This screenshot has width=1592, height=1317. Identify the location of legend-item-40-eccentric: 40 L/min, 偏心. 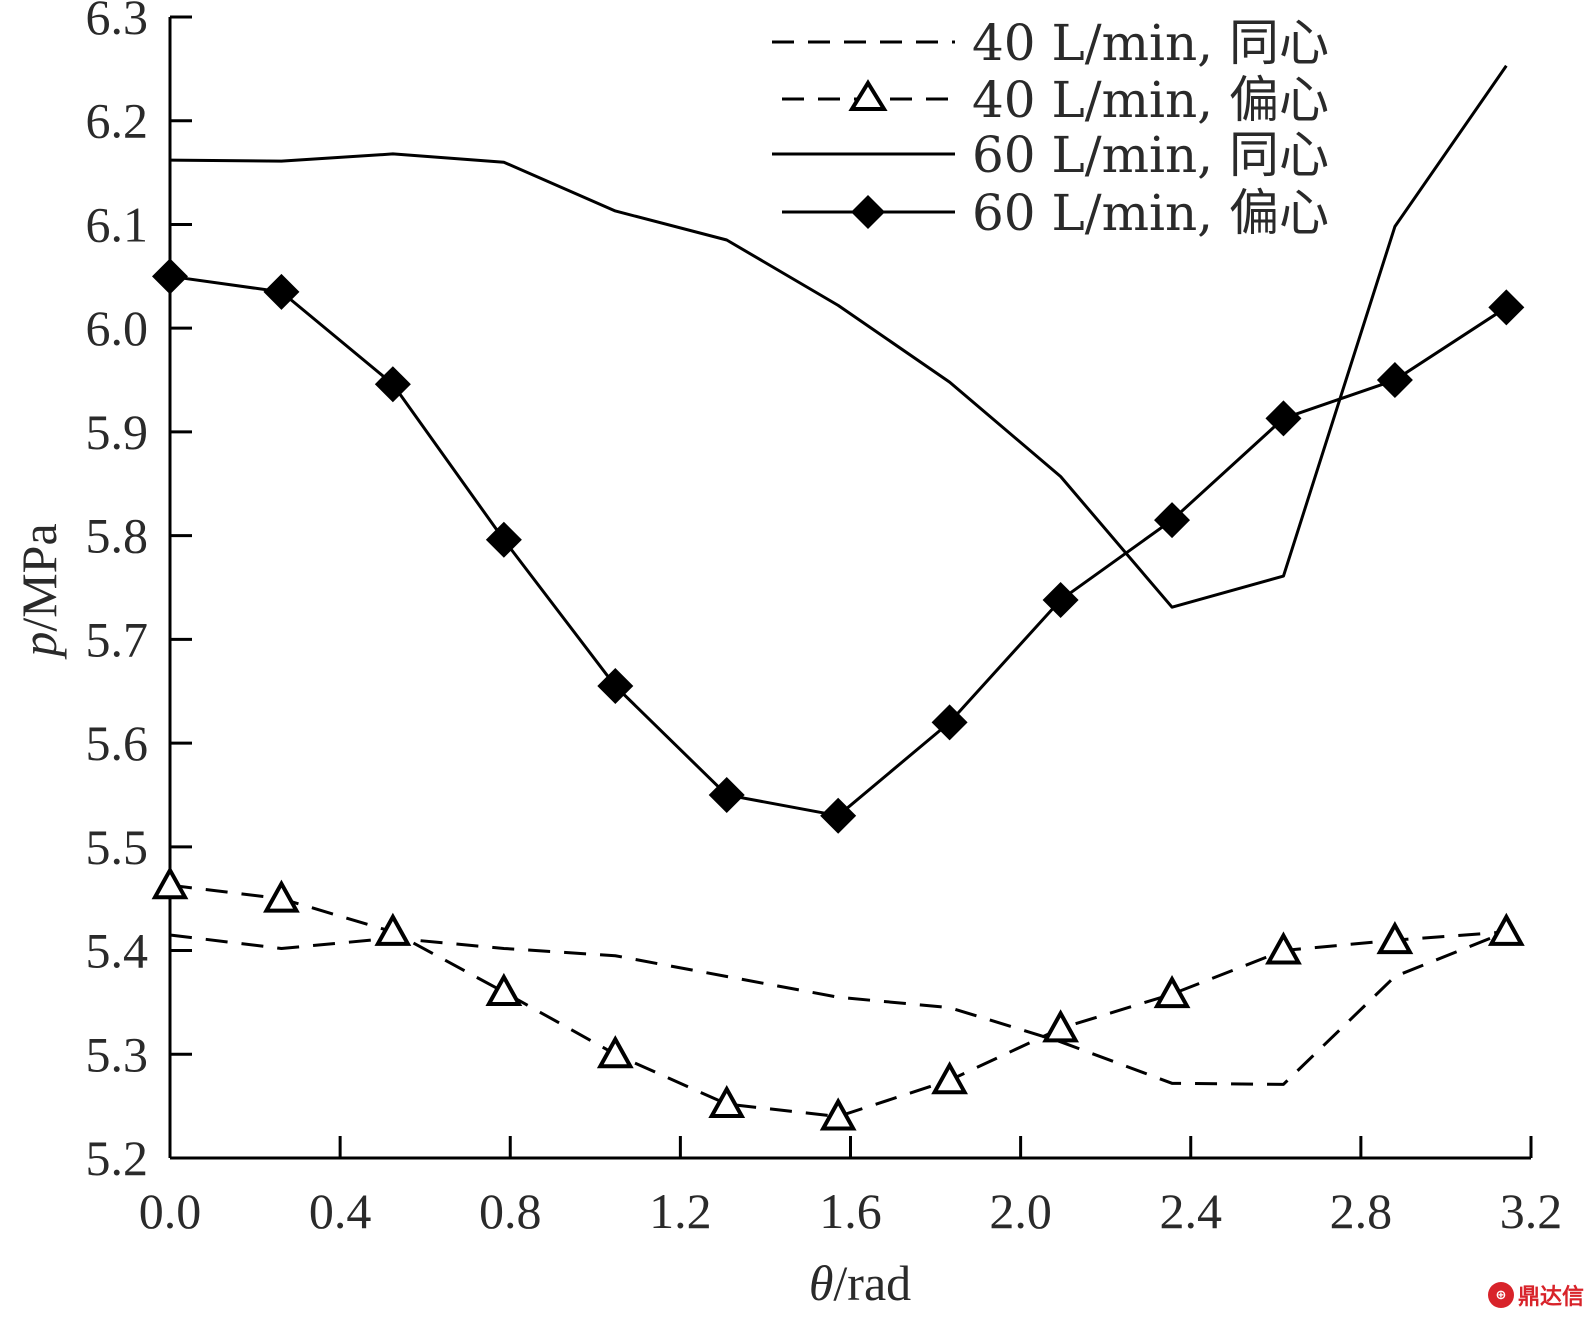
(1055, 100).